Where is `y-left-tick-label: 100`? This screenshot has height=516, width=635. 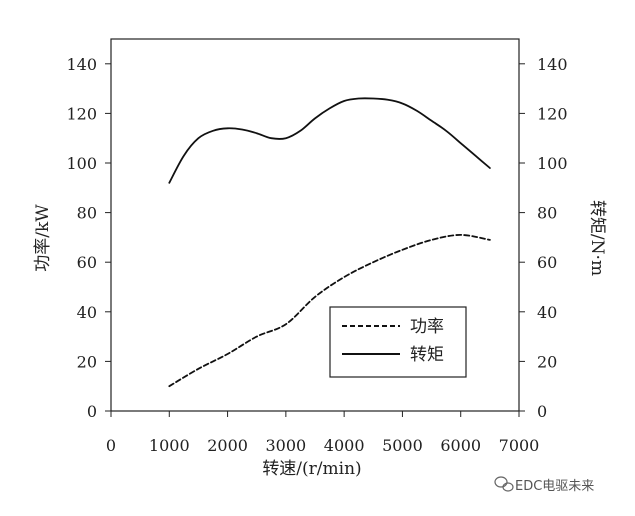
y-left-tick-label: 100 is located at coordinates (81, 163).